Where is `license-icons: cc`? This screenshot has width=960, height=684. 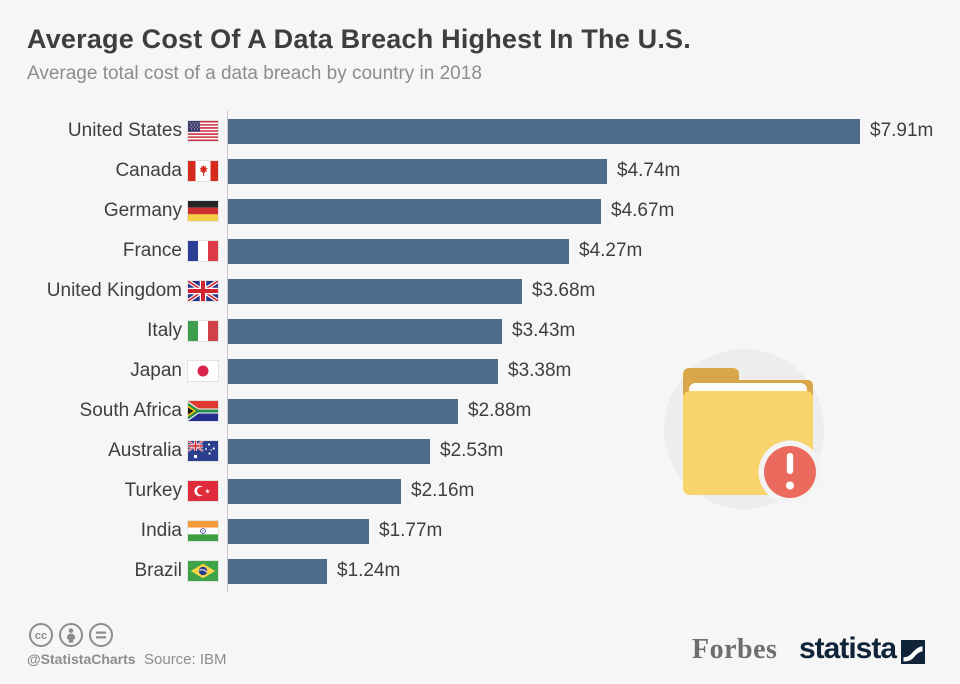 license-icons: cc is located at coordinates (71, 635).